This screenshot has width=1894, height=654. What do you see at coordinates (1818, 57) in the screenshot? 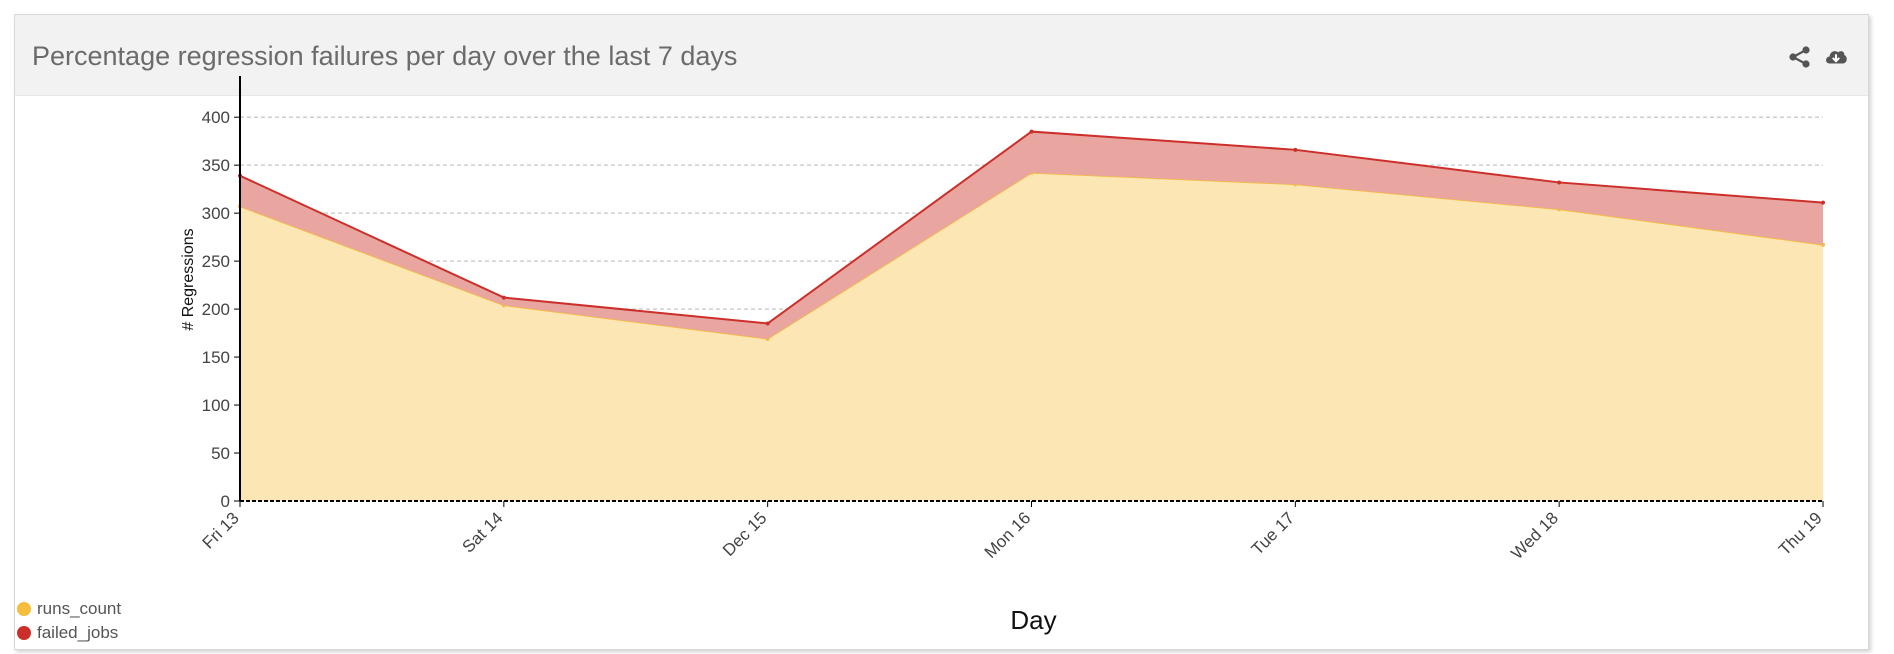
I see `header-icons` at bounding box center [1818, 57].